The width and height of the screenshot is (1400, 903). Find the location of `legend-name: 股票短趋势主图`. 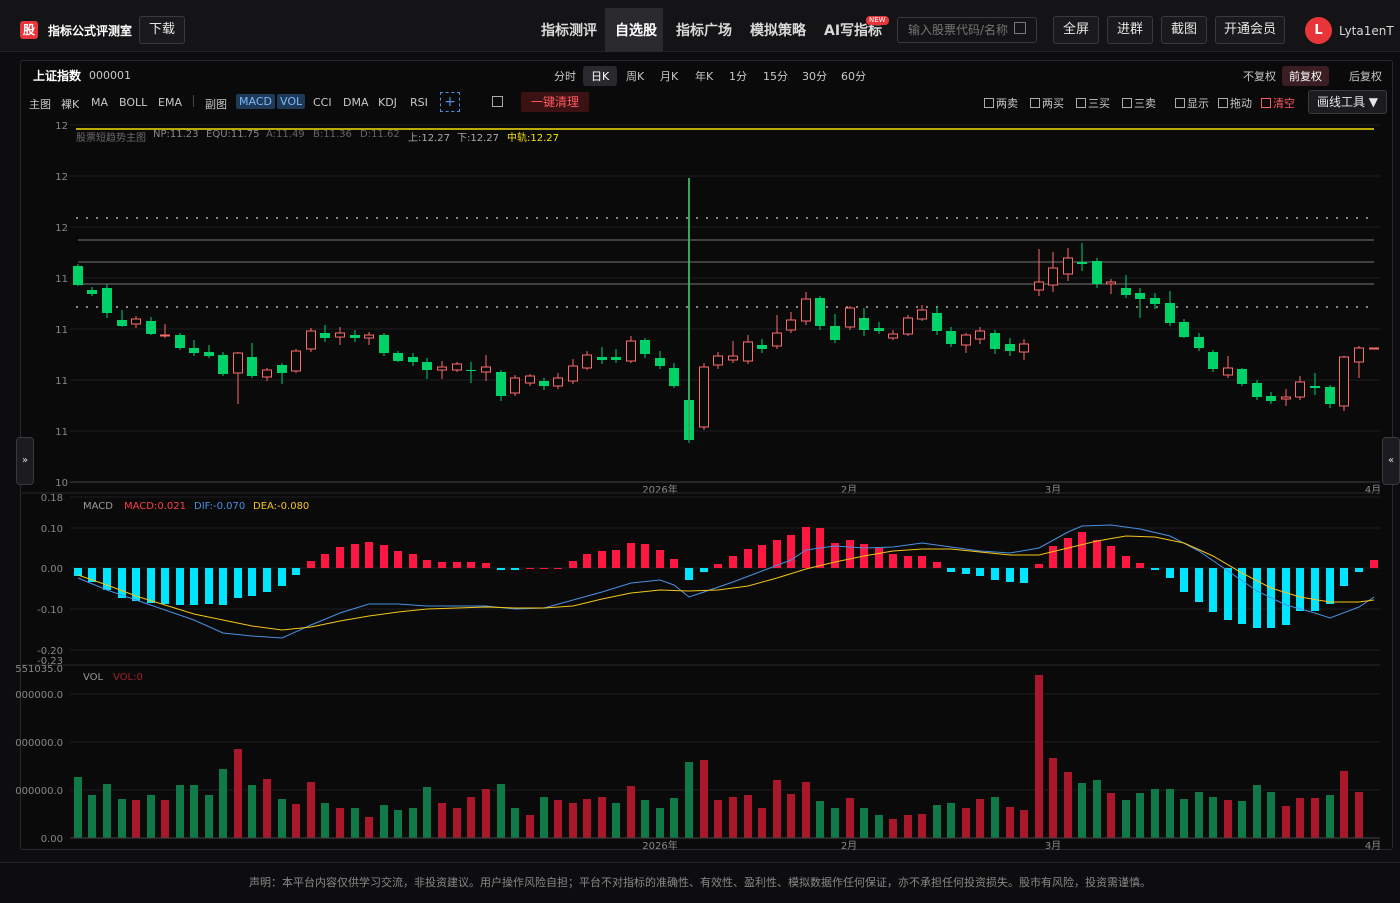

legend-name: 股票短趋势主图 is located at coordinates (111, 138).